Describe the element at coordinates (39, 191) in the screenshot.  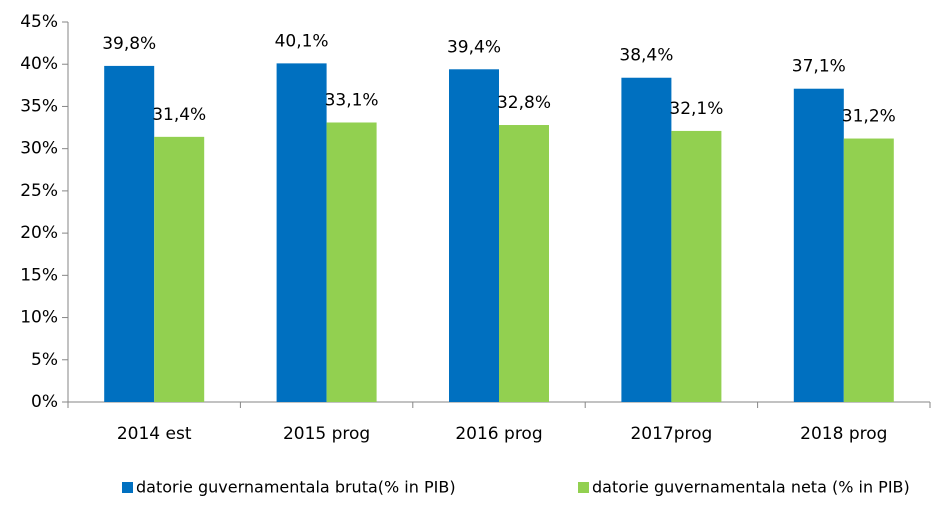
I see `y-tick-label: 25%` at that location.